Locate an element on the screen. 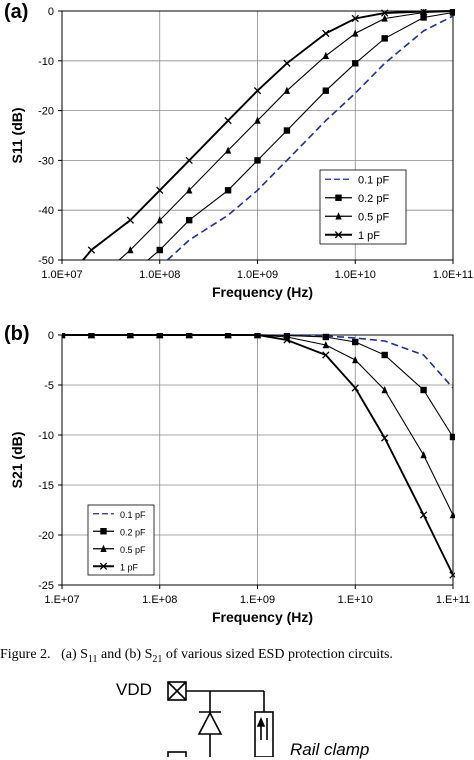 Image resolution: width=474 pixels, height=760 pixels. x-tick-label: 1.0E+08 is located at coordinates (159, 275).